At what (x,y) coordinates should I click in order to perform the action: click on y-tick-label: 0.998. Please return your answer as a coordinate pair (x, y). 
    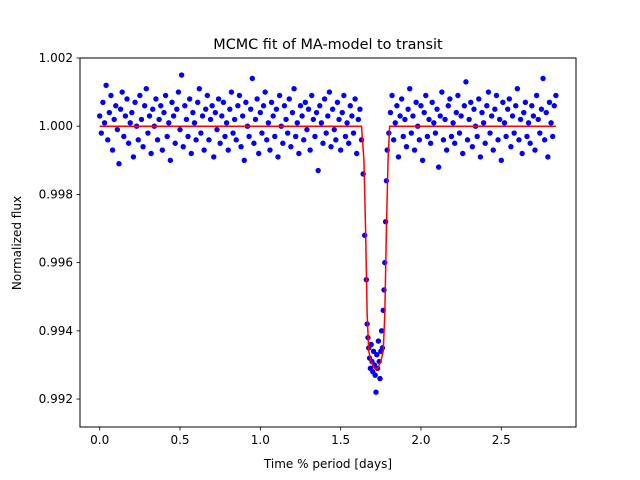
    Looking at the image, I should click on (56, 194).